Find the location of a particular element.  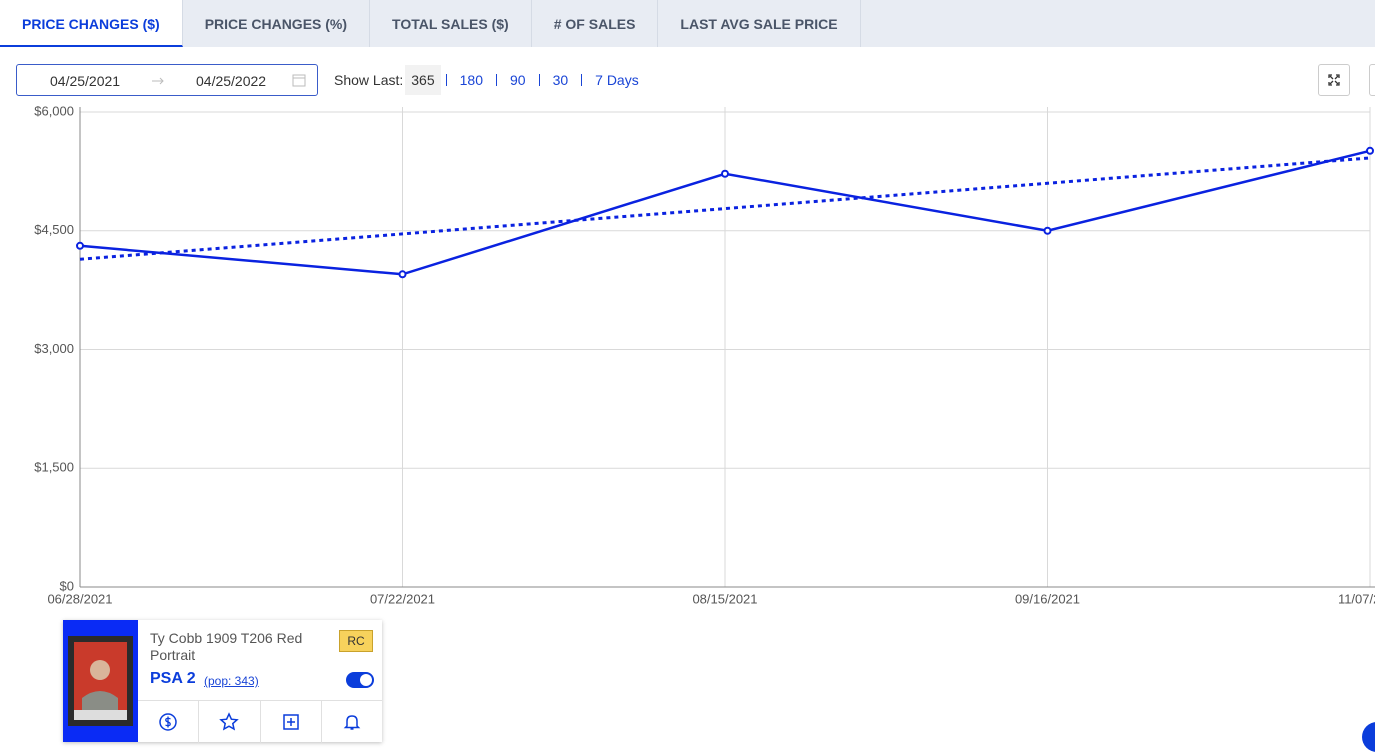

card-strip is located at coordinates (100, 681).